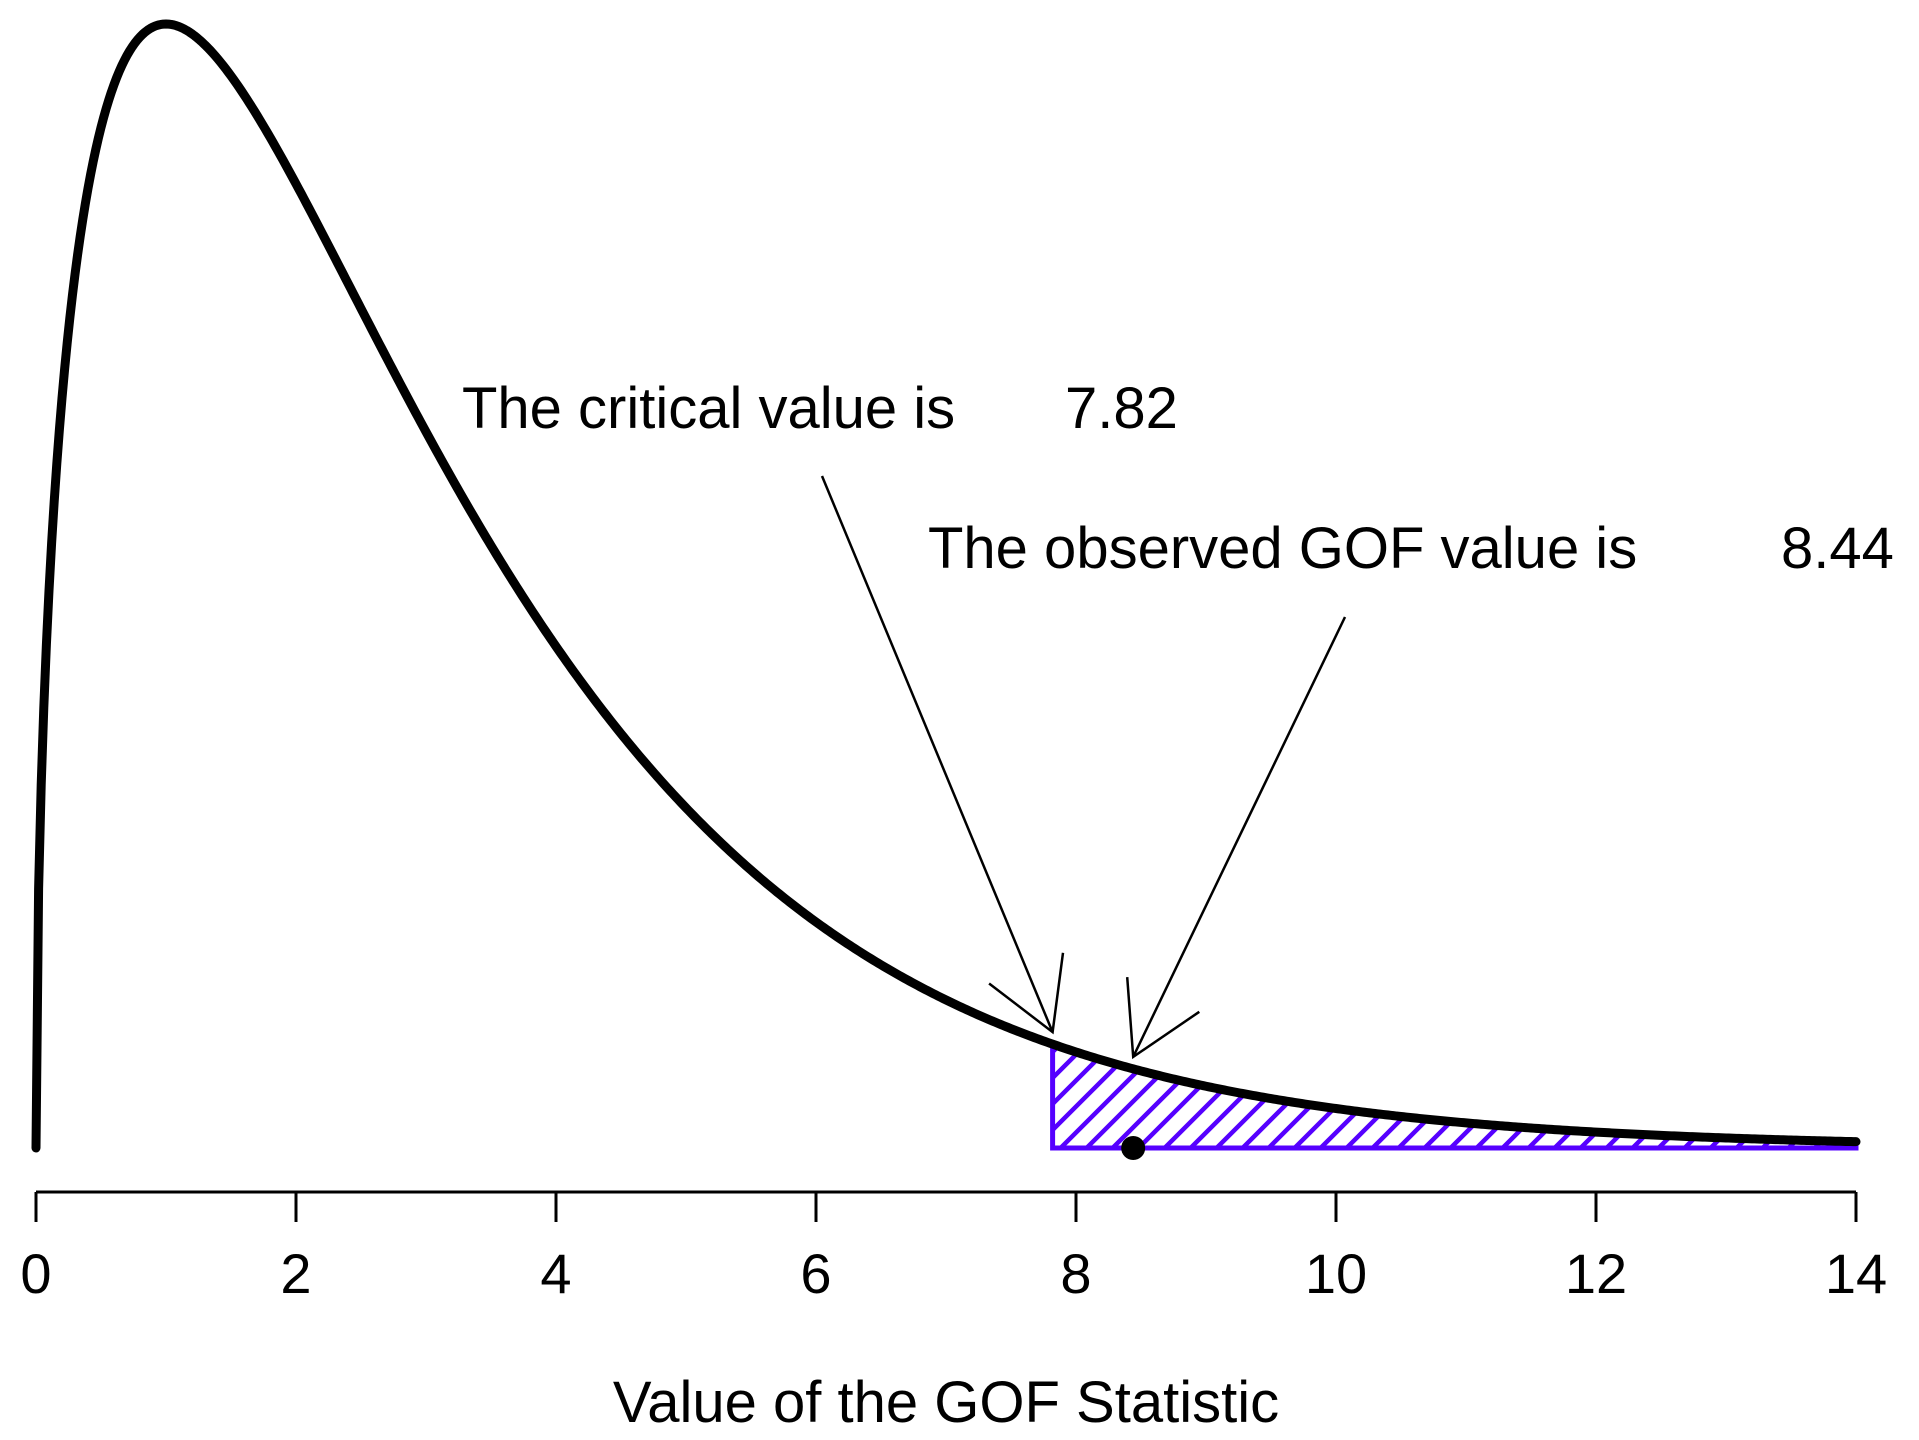  Describe the element at coordinates (1121, 408) in the screenshot. I see `critical-value-number: 7.82` at that location.